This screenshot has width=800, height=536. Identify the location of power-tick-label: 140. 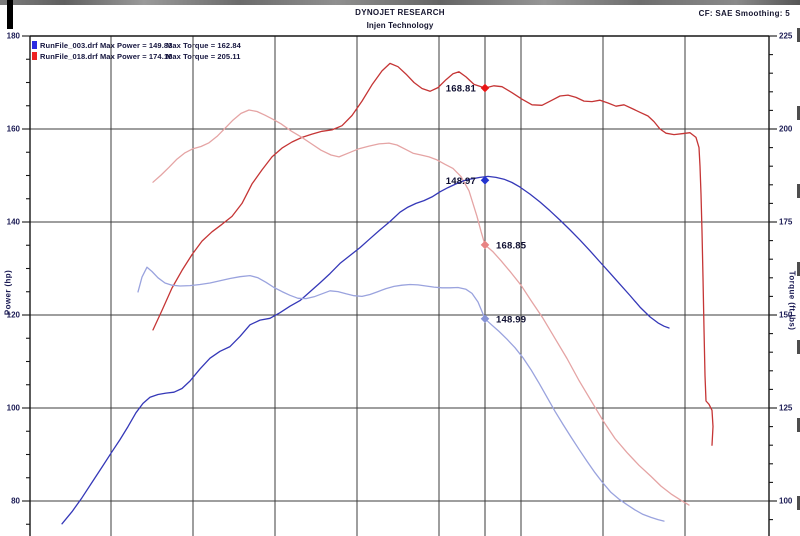
(14, 222).